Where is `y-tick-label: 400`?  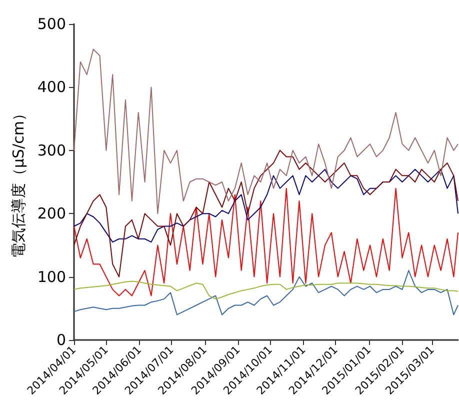
y-tick-label: 400 is located at coordinates (51, 87).